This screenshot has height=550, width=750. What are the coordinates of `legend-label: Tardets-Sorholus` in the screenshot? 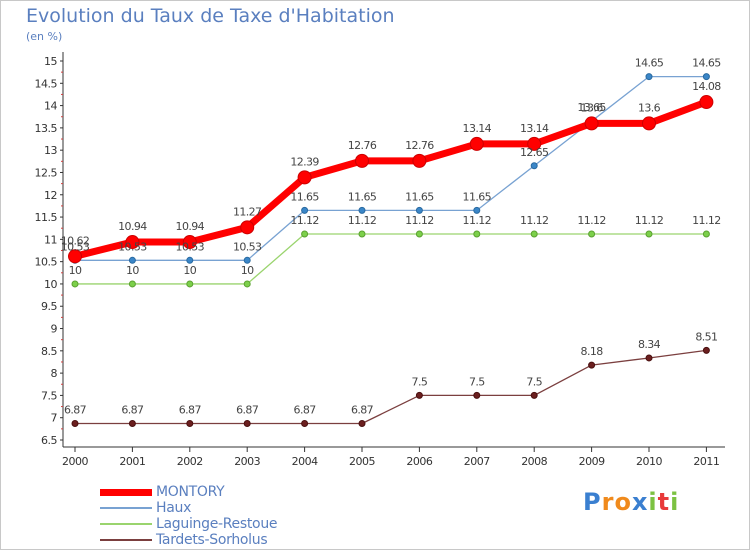 It's located at (212, 540).